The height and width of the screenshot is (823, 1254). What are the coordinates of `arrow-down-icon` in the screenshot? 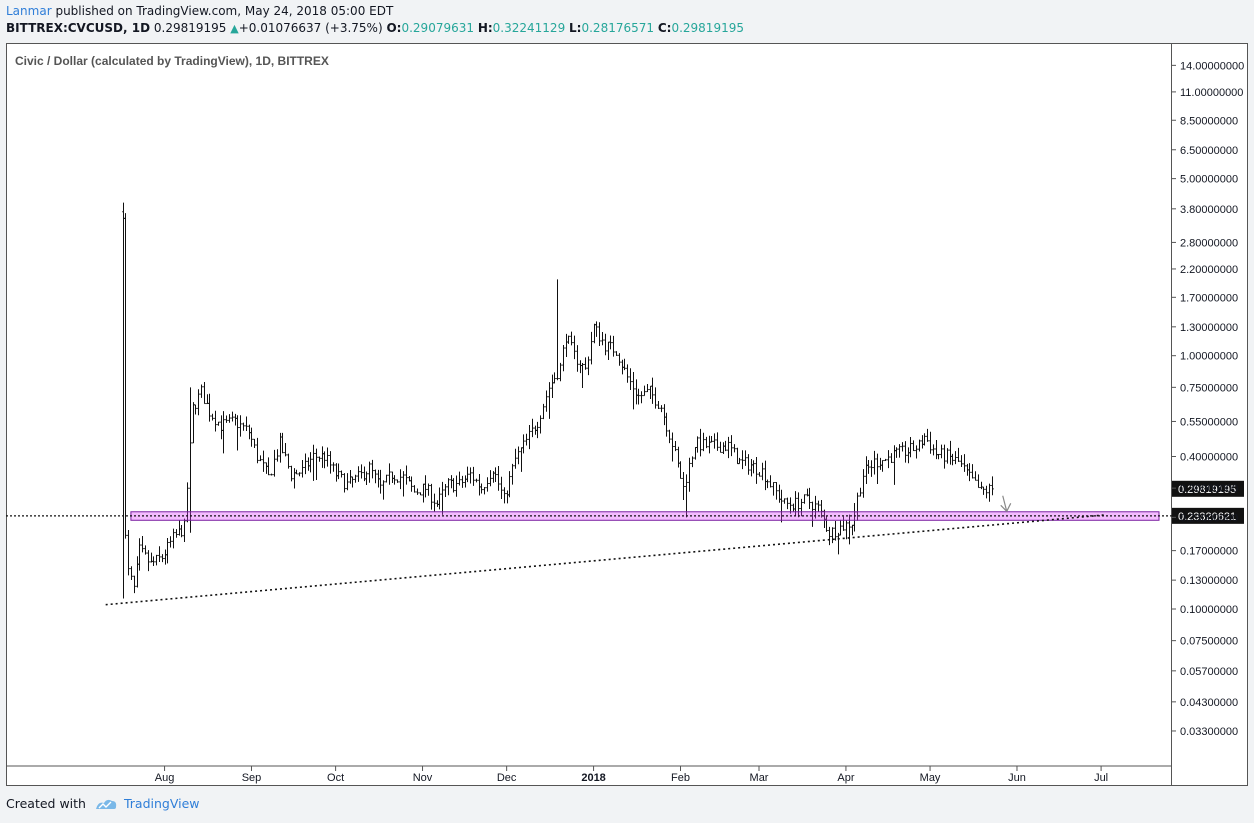 It's located at (1006, 504).